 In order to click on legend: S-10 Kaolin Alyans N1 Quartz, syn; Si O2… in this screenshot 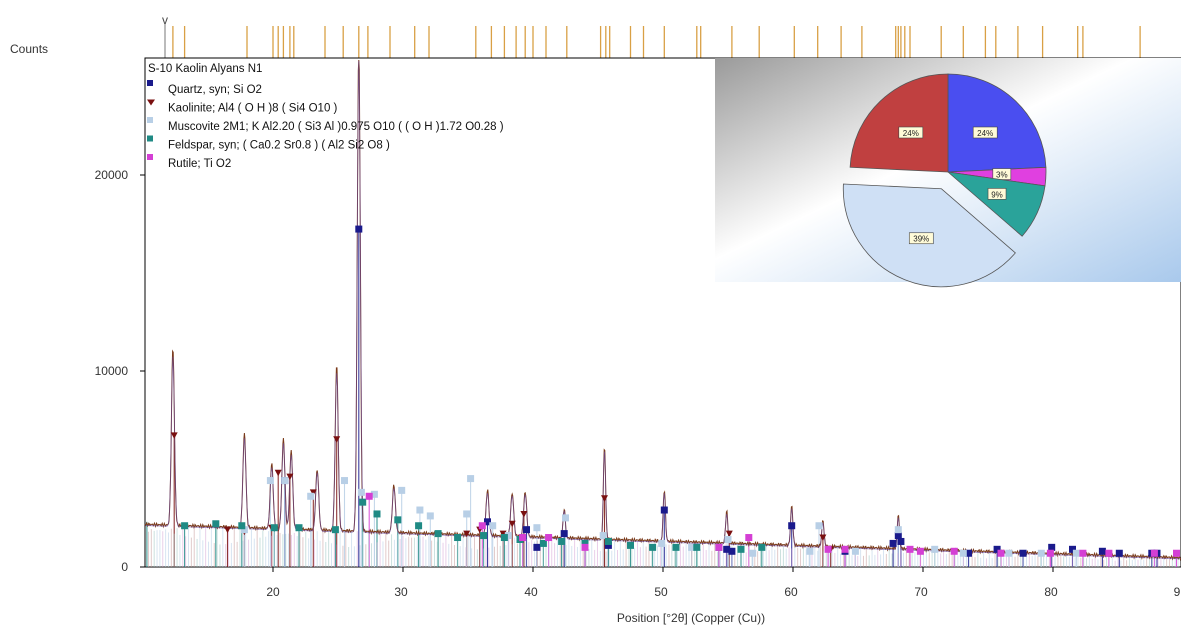, I will do `click(325, 116)`.